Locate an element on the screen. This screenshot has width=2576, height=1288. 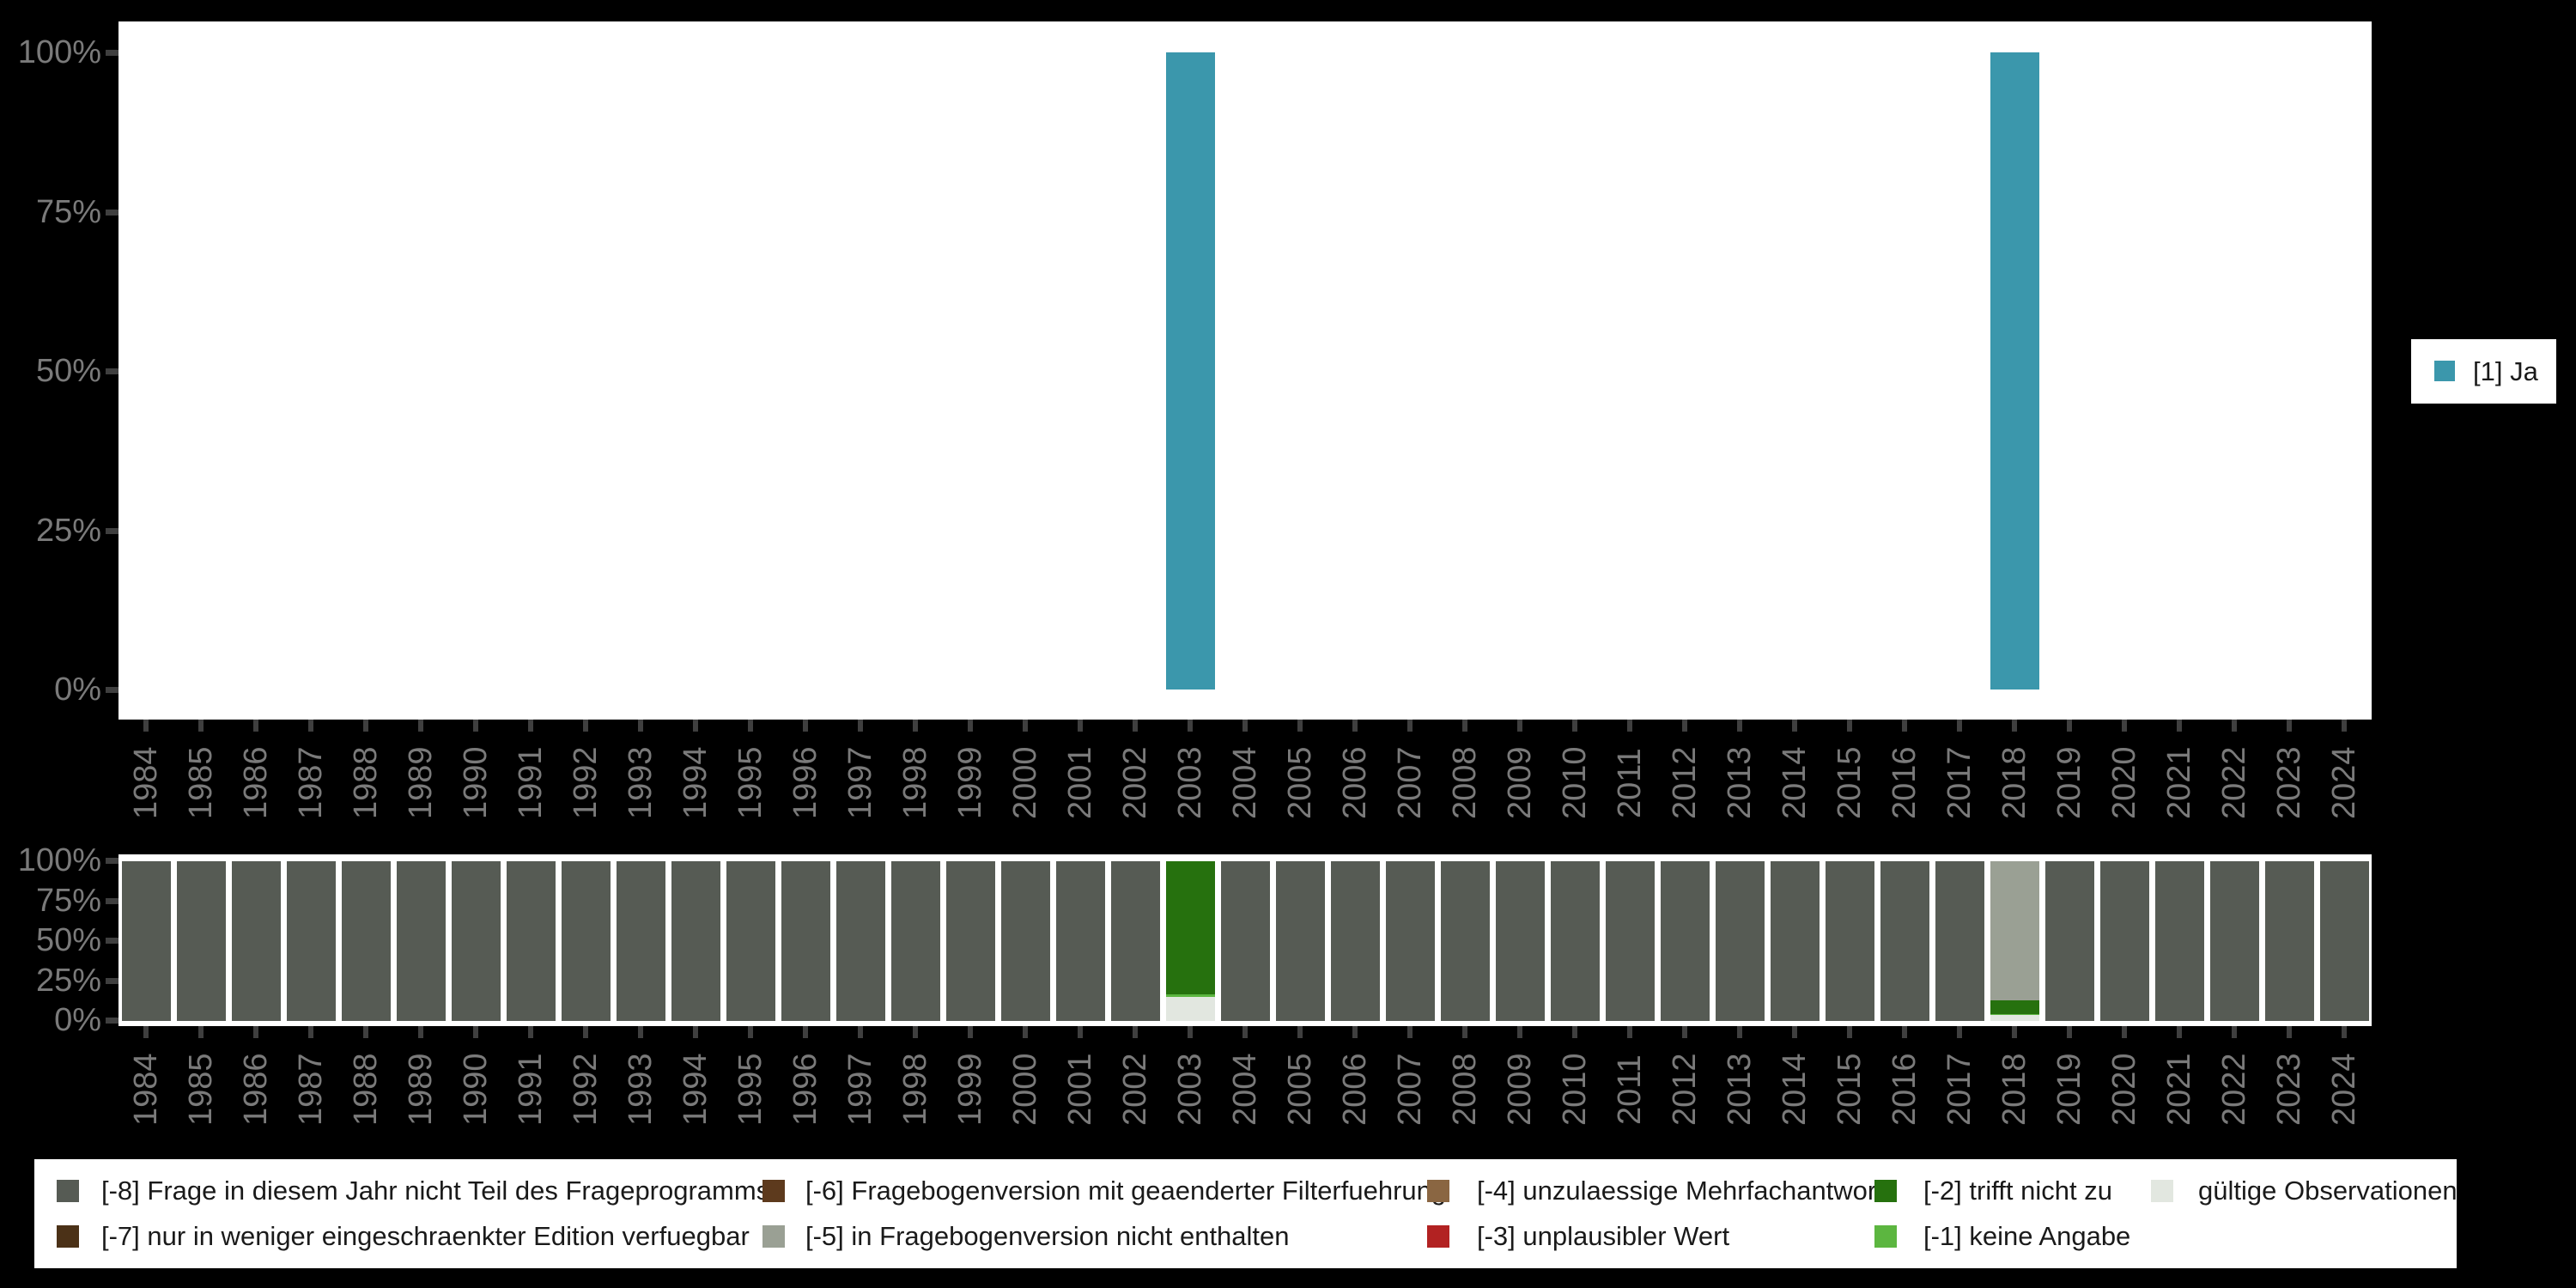
bottom-chart-y-tick-mark is located at coordinates (112, 1021).